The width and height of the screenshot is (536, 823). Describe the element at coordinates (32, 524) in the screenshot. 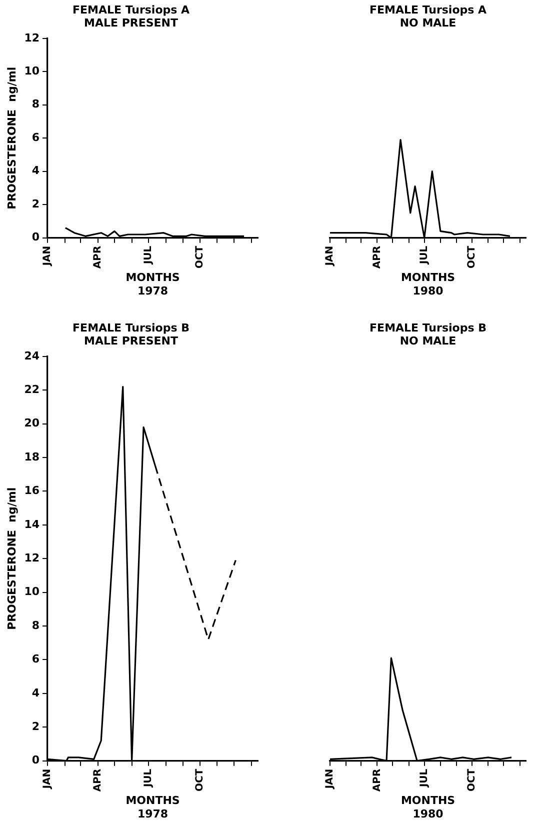

I see `y-tick-label: 14` at that location.